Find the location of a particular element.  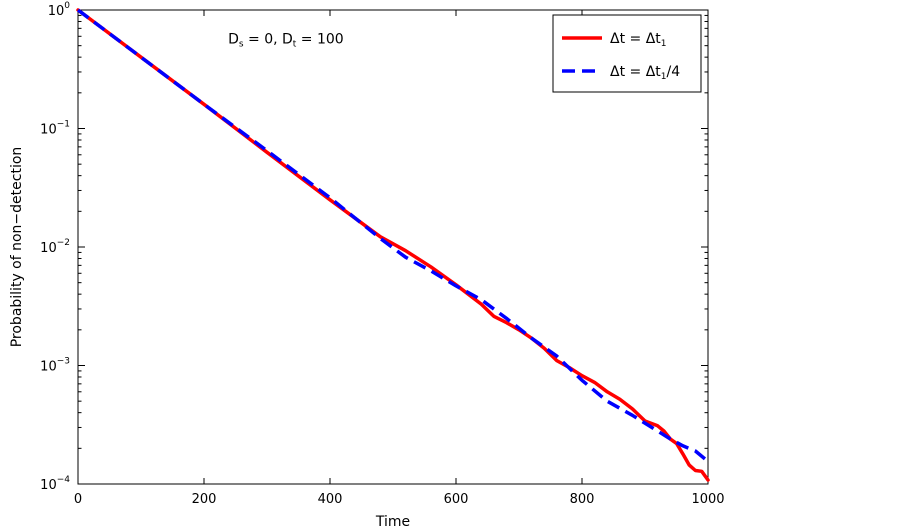

text-part: = 0, D is located at coordinates (268, 40).